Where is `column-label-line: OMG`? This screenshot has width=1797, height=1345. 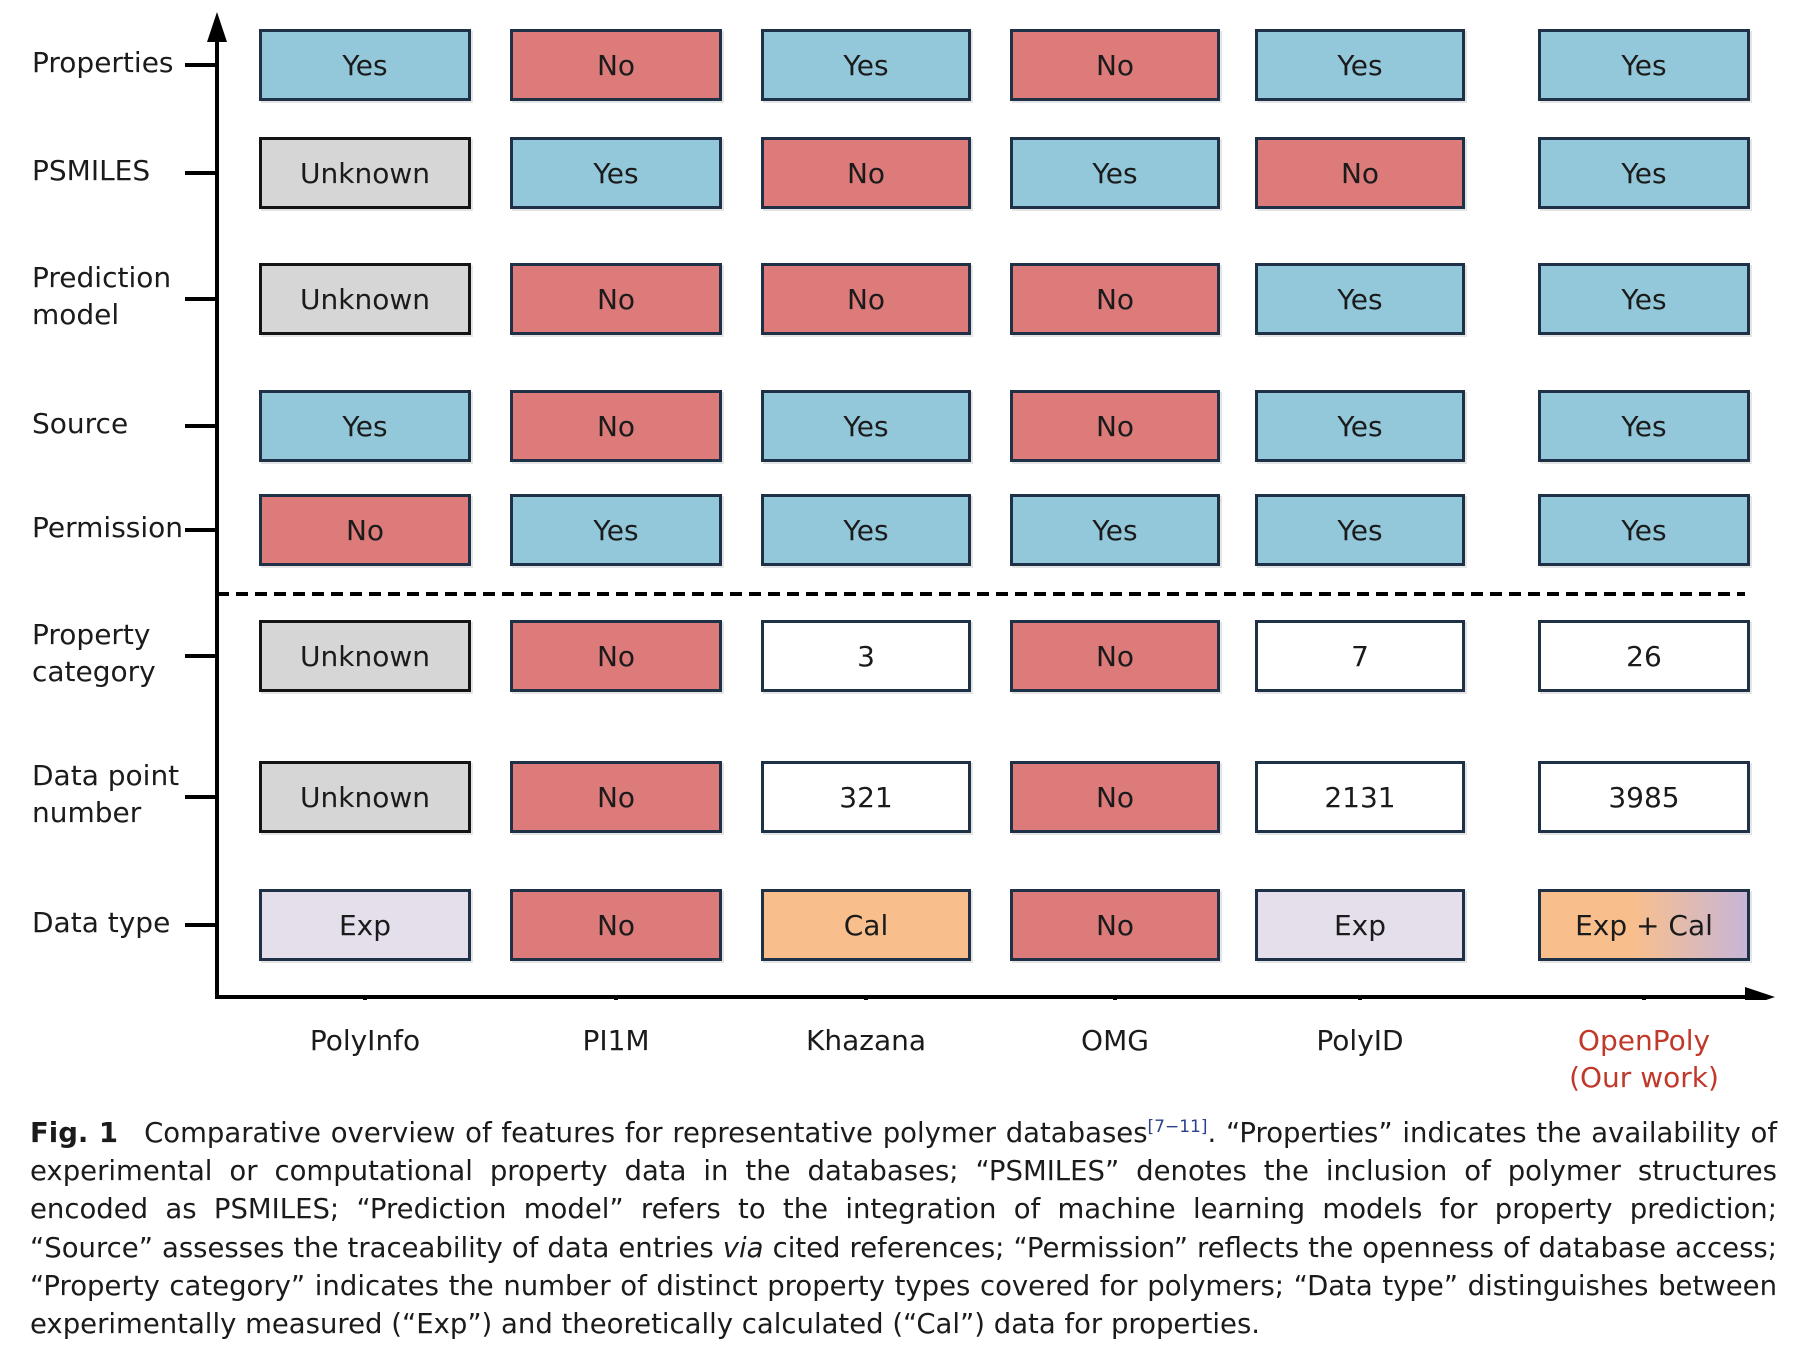 column-label-line: OMG is located at coordinates (1115, 1040).